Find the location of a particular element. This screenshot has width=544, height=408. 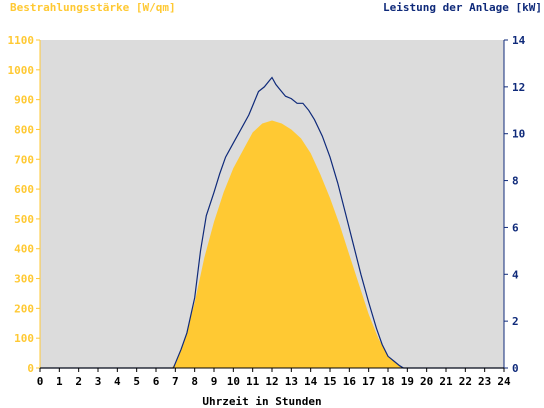

left-tick-label: 900 is located at coordinates (24, 100).